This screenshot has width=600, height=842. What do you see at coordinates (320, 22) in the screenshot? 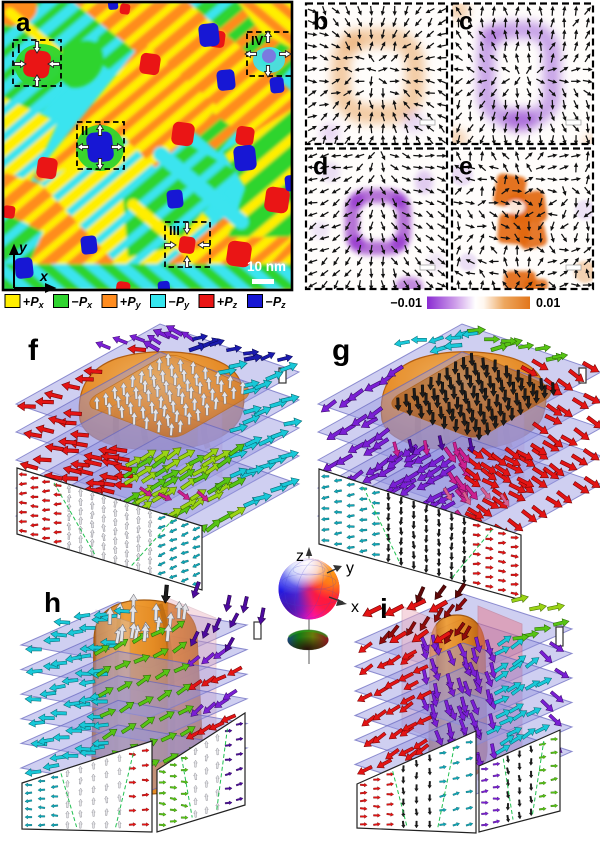
I see `svg-text: b` at bounding box center [320, 22].